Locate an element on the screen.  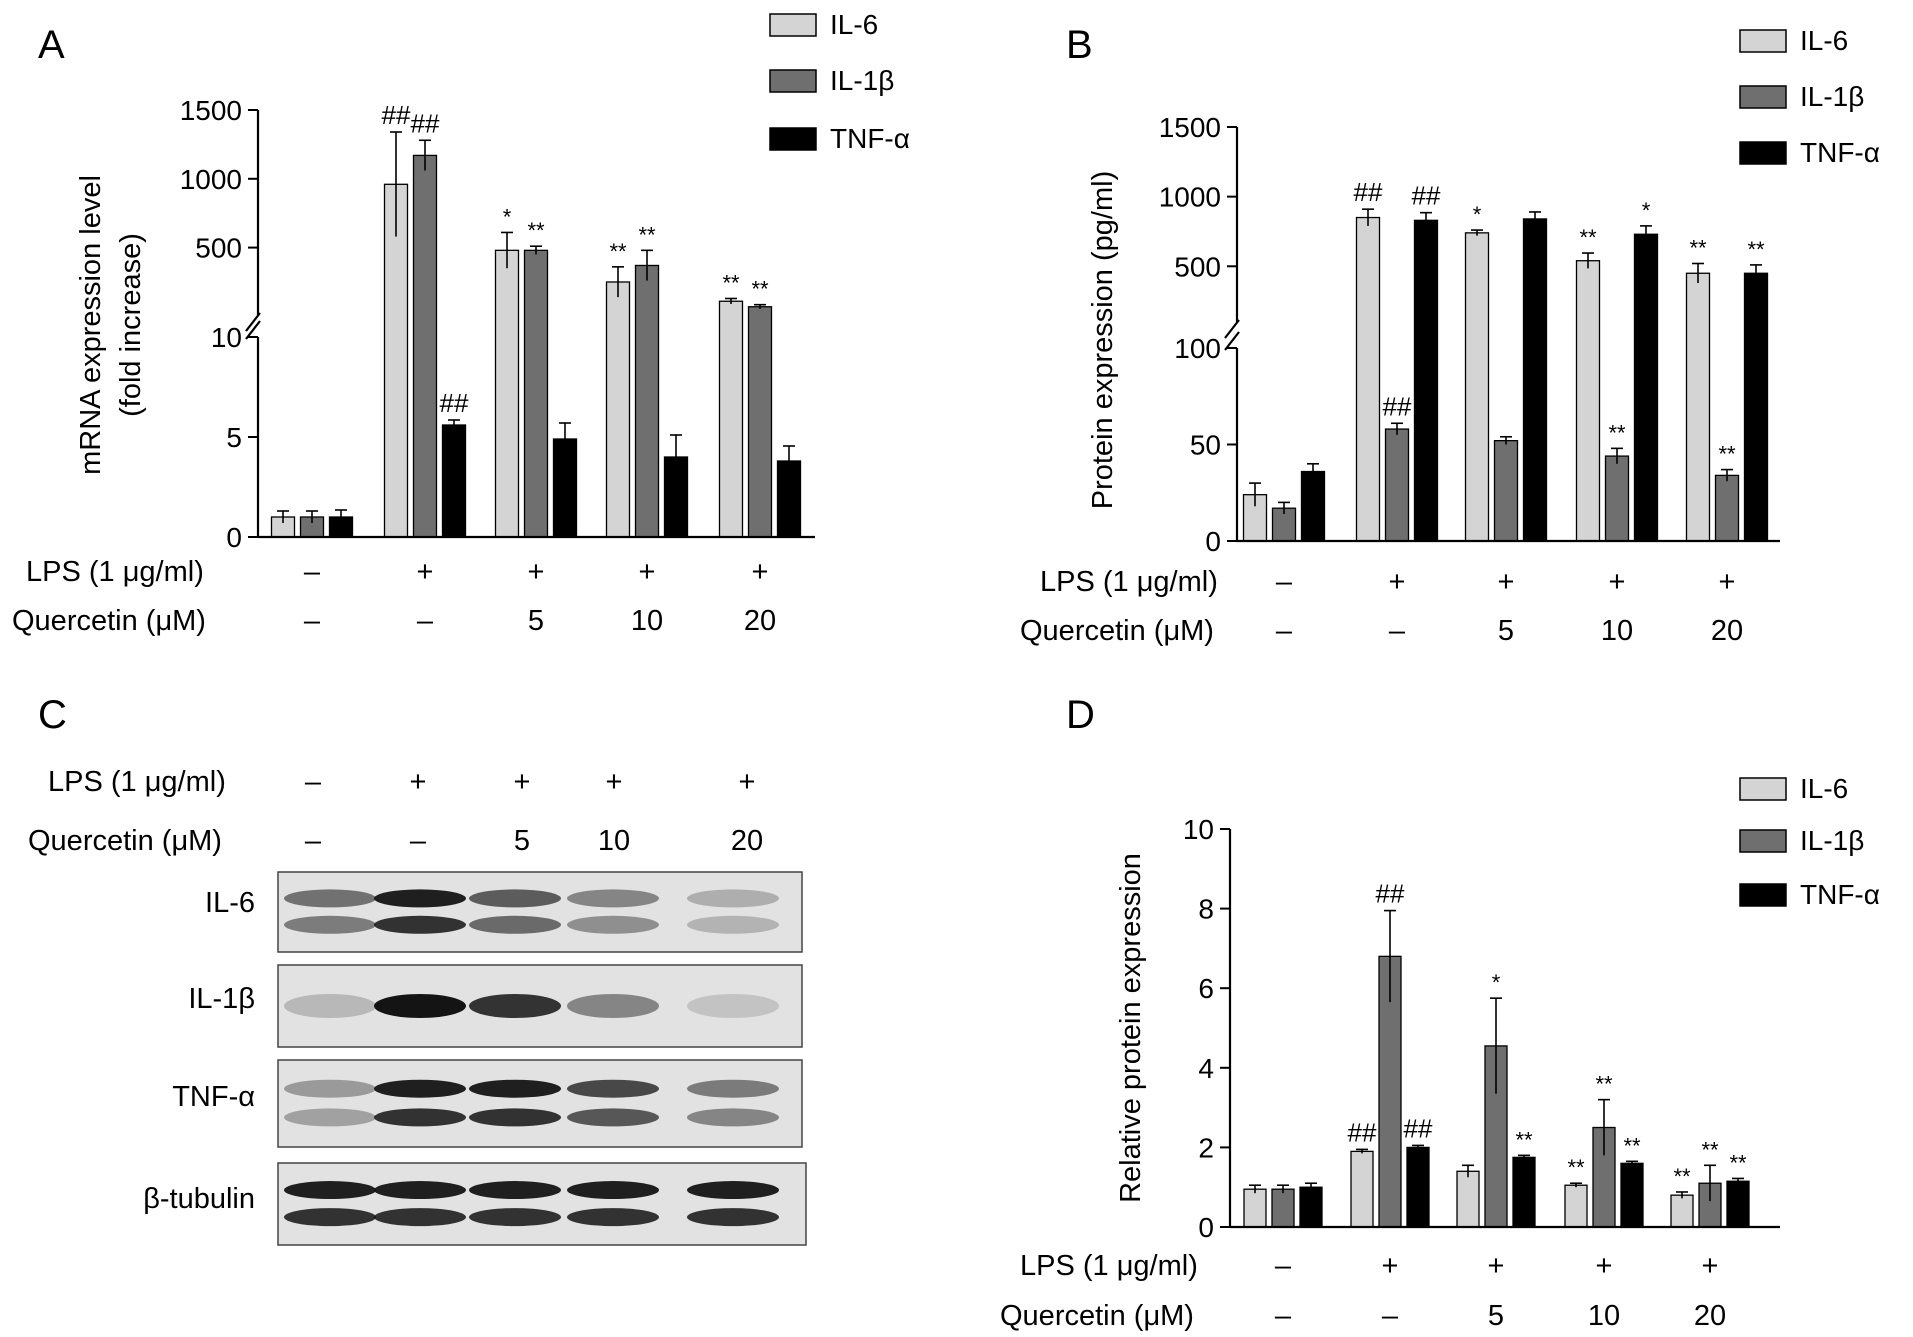
annotation-a-1-2: ** is located at coordinates (536, 230).